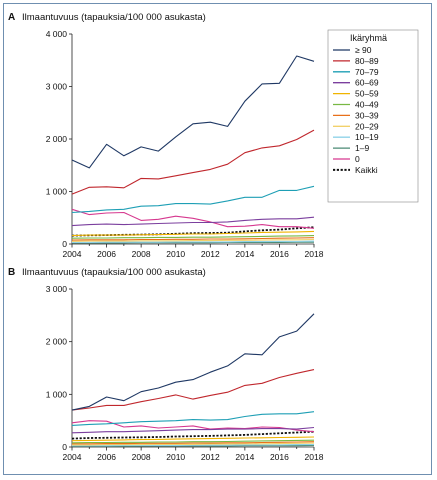  What do you see at coordinates (367, 126) in the screenshot?
I see `legend-label-8: 20–29` at bounding box center [367, 126].